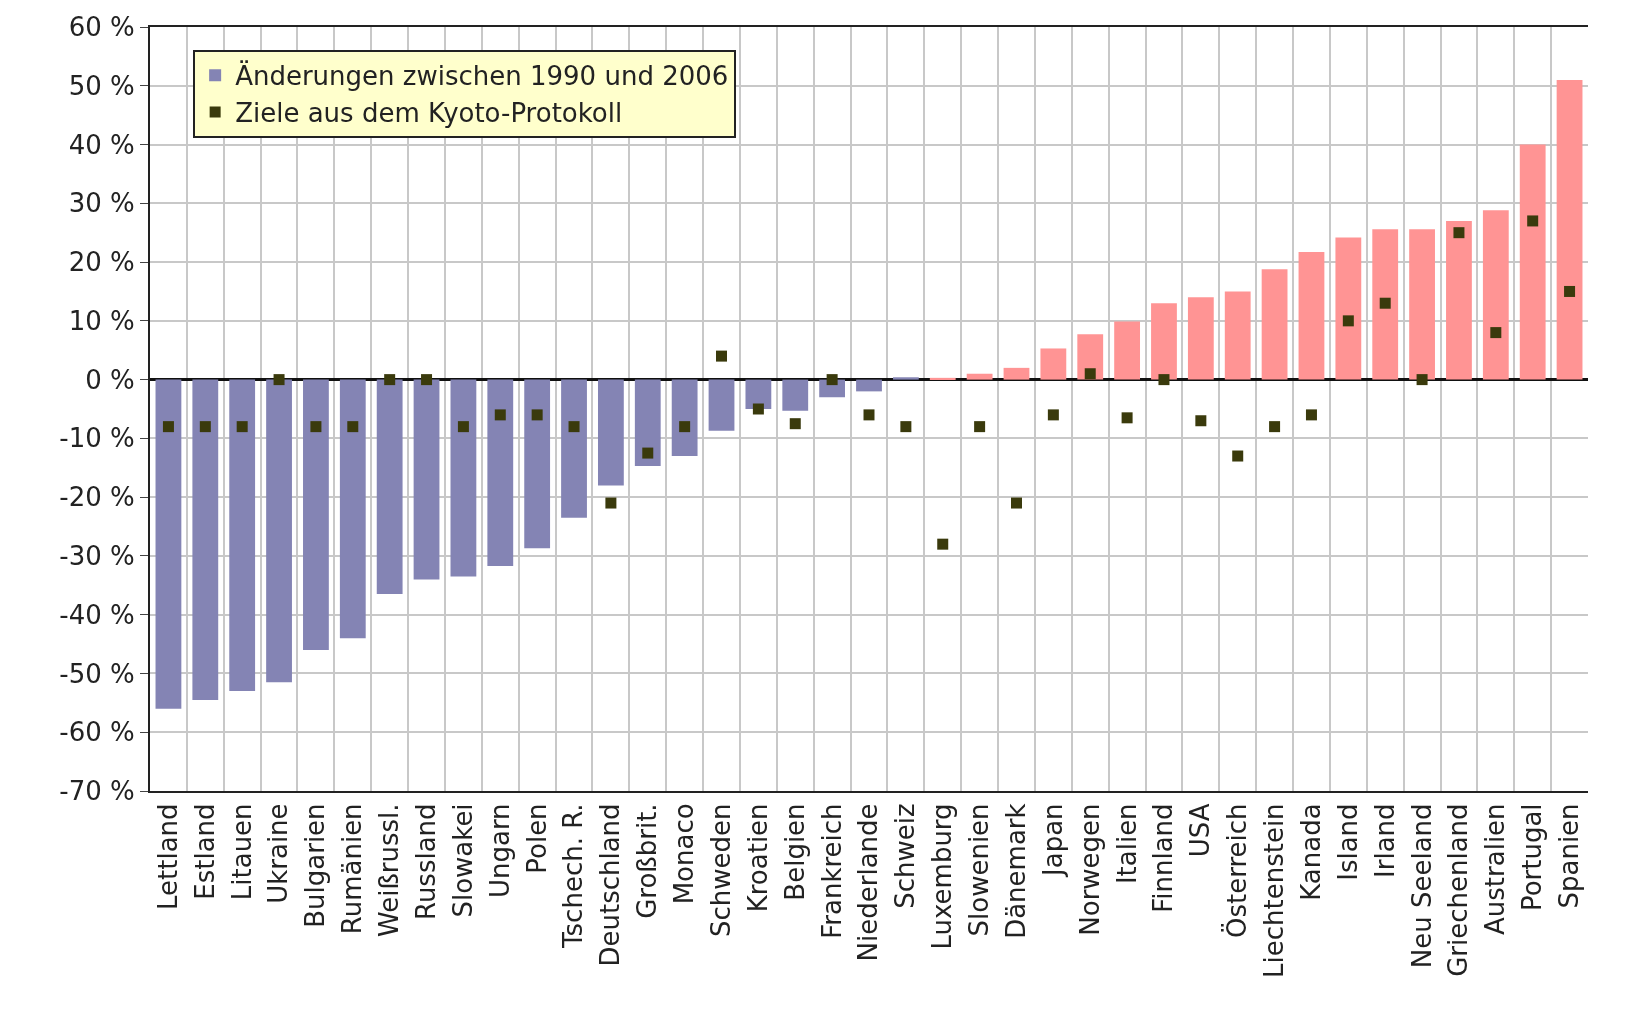 This screenshot has height=1031, width=1628. Describe the element at coordinates (1569, 856) in the screenshot. I see `x-tick-label: Spanien` at that location.